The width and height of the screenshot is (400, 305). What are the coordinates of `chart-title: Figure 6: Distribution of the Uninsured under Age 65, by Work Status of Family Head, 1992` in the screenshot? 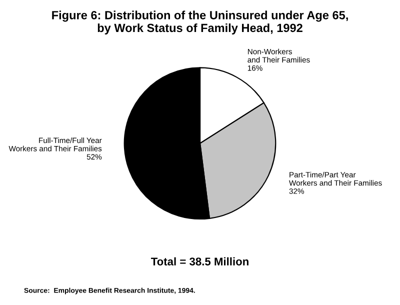 It's located at (200, 22).